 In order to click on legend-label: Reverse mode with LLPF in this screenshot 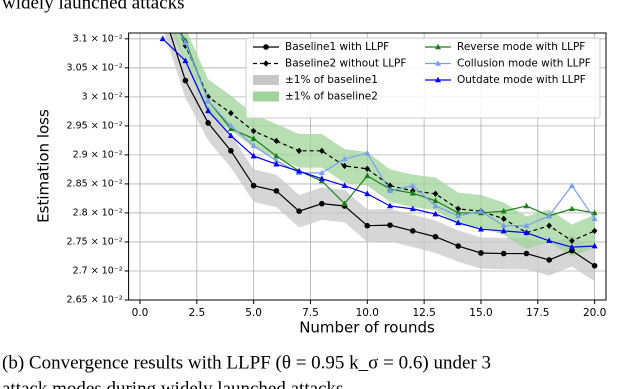, I will do `click(521, 47)`.